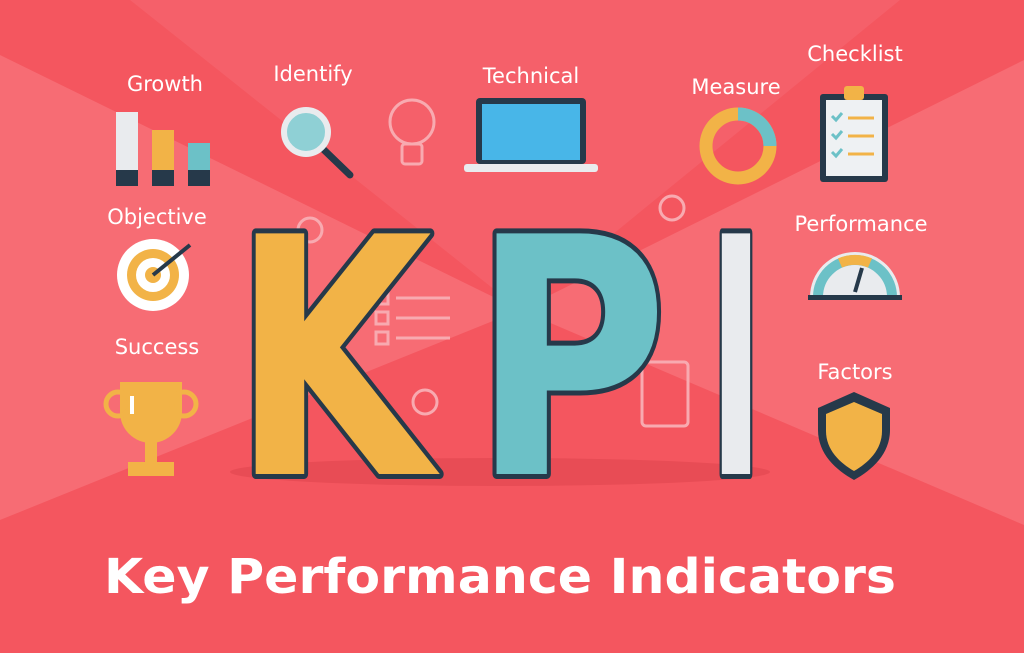 This screenshot has height=653, width=1024. Describe the element at coordinates (530, 76) in the screenshot. I see `icon-label: Technical` at that location.